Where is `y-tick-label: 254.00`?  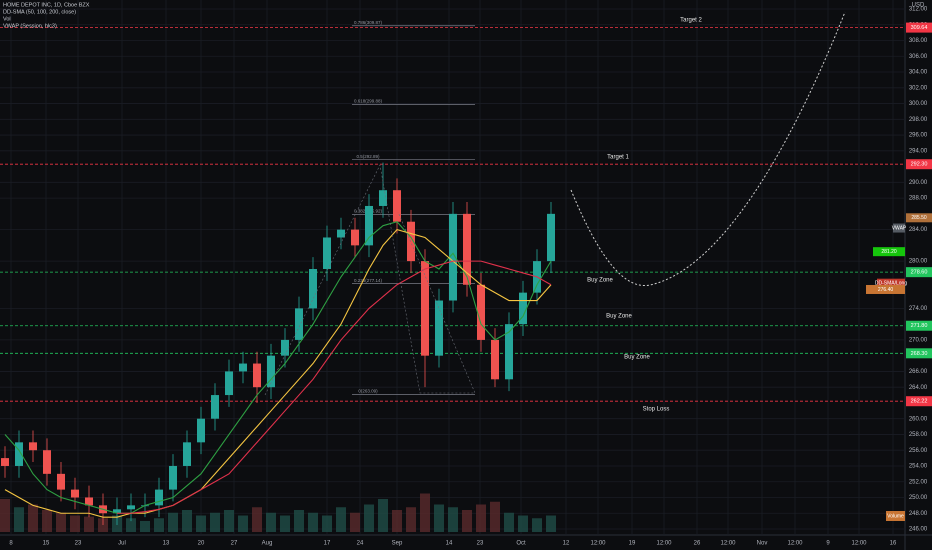
y-tick-label: 254.00 is located at coordinates (918, 467).